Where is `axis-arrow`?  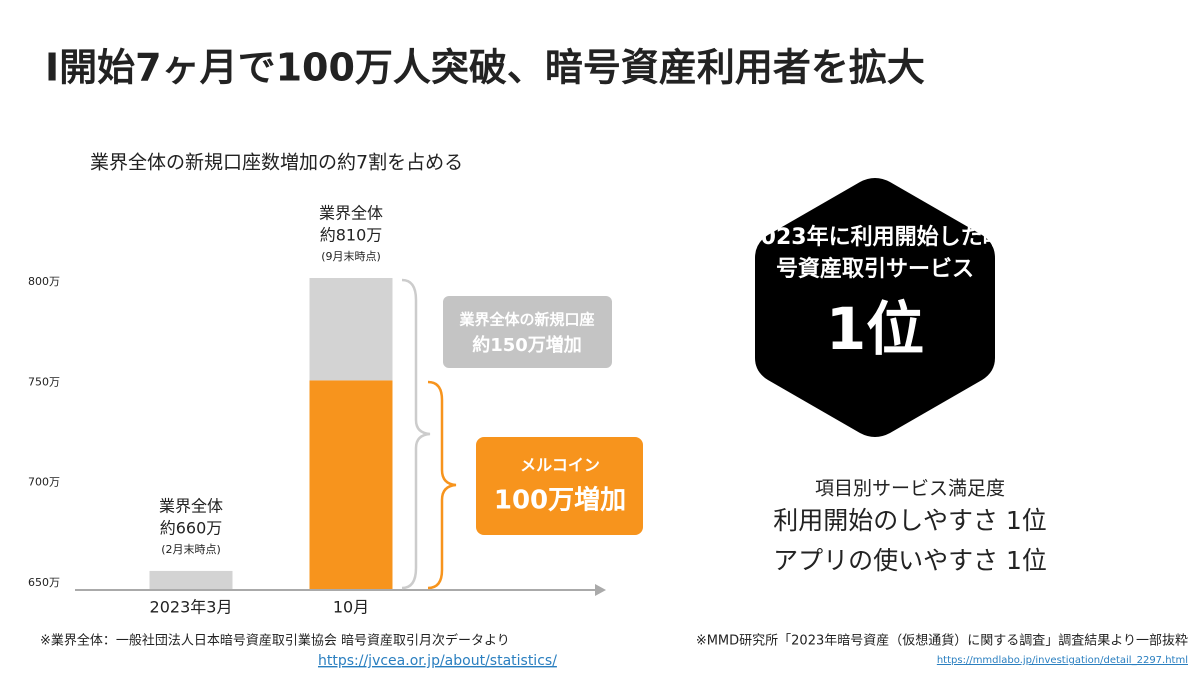 axis-arrow is located at coordinates (600, 590).